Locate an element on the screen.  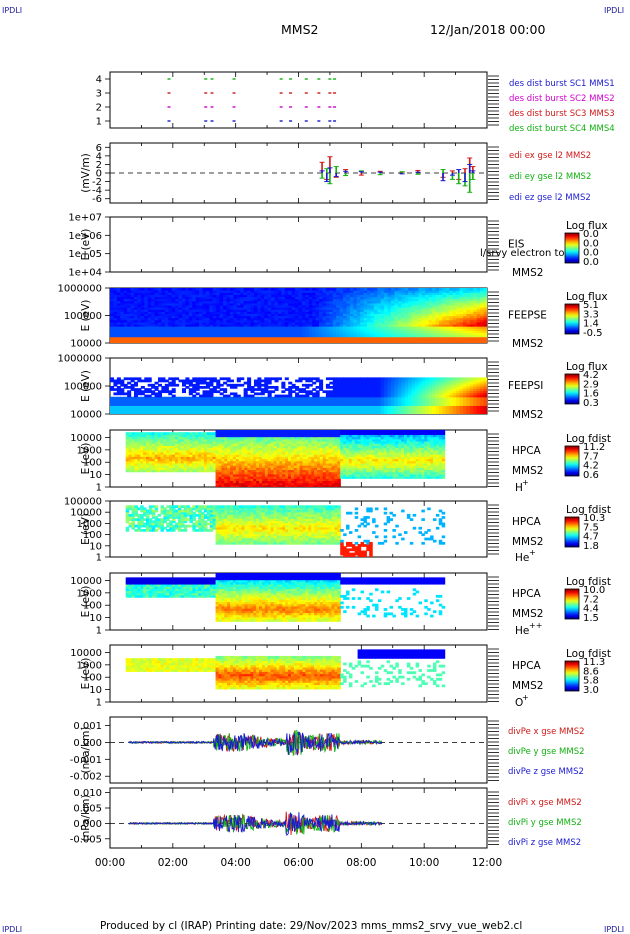
hpca_h-panel-instrument-label: HPCA is located at coordinates (527, 451).